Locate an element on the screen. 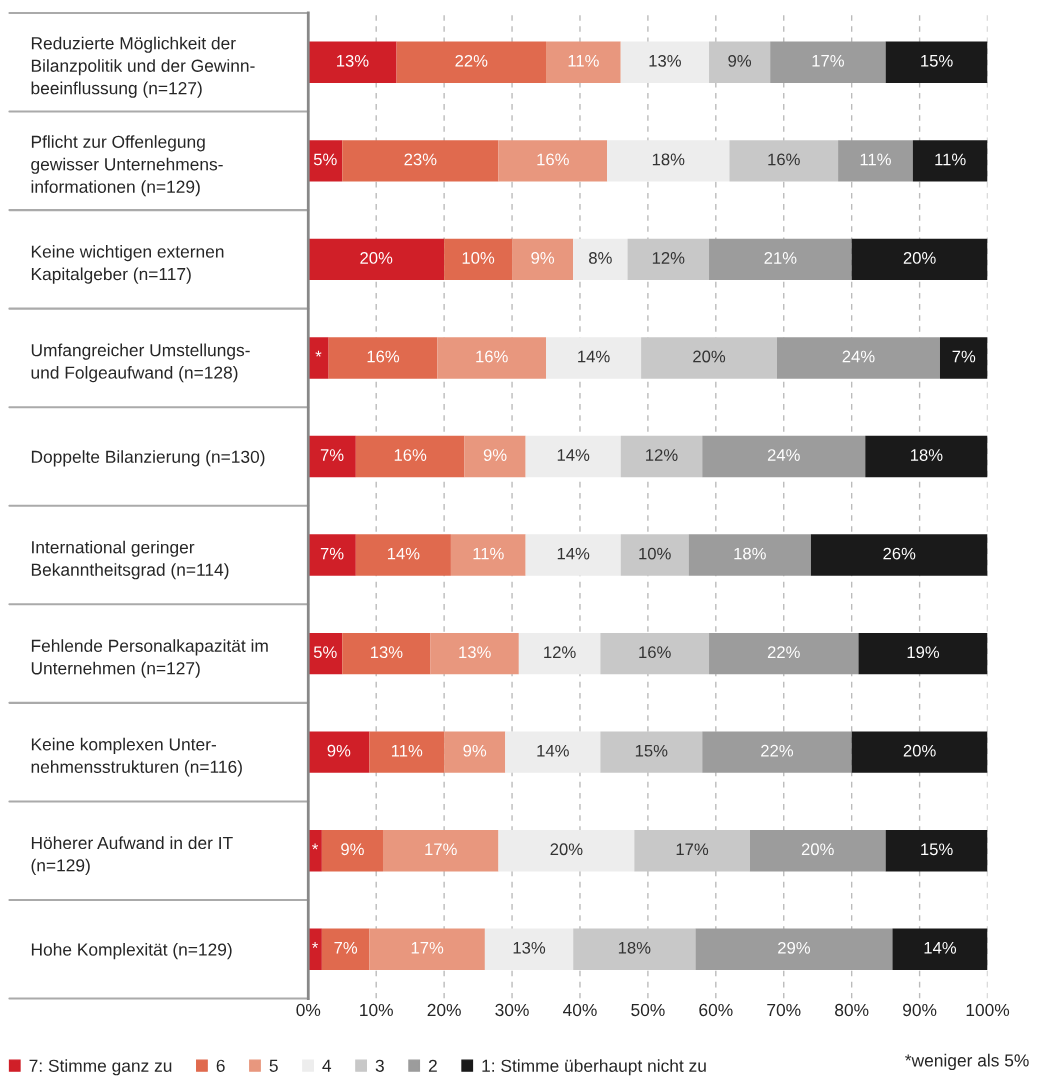  x-tick-label: 90% is located at coordinates (920, 1010).